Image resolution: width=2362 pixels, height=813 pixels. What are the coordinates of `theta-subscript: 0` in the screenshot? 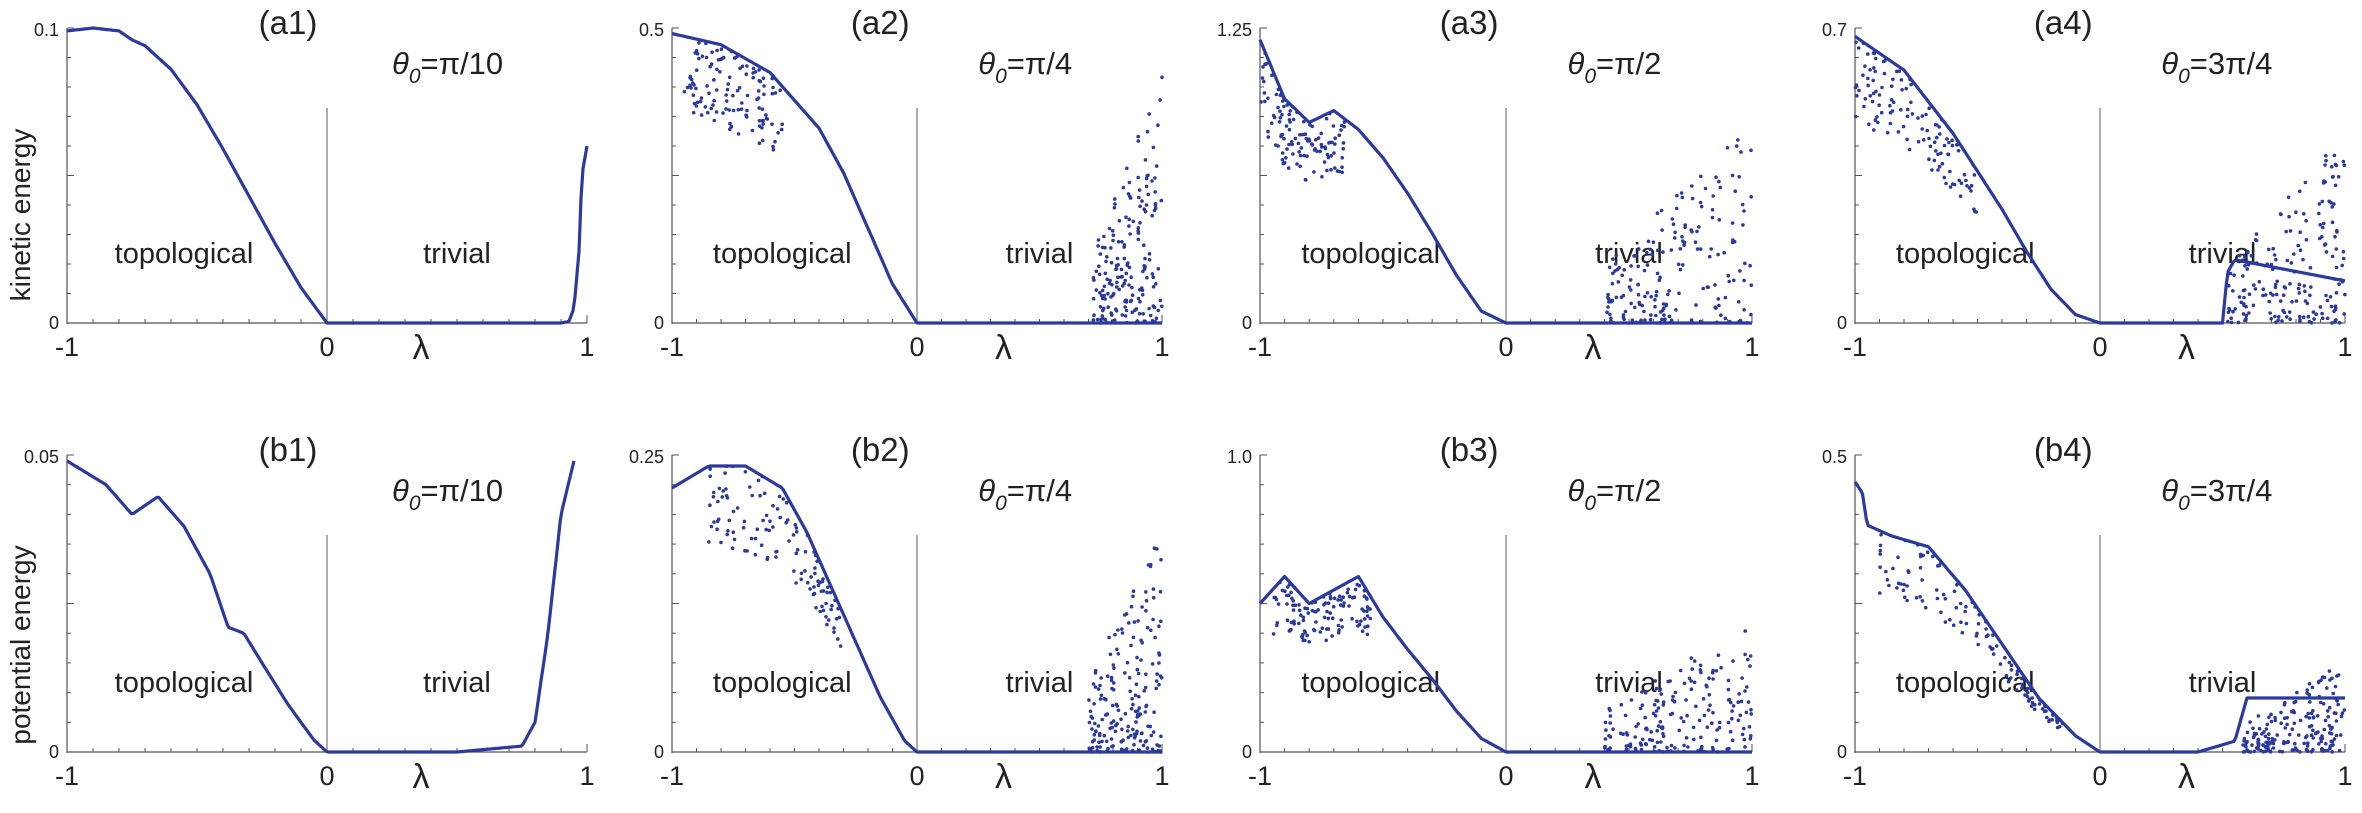 It's located at (1001, 503).